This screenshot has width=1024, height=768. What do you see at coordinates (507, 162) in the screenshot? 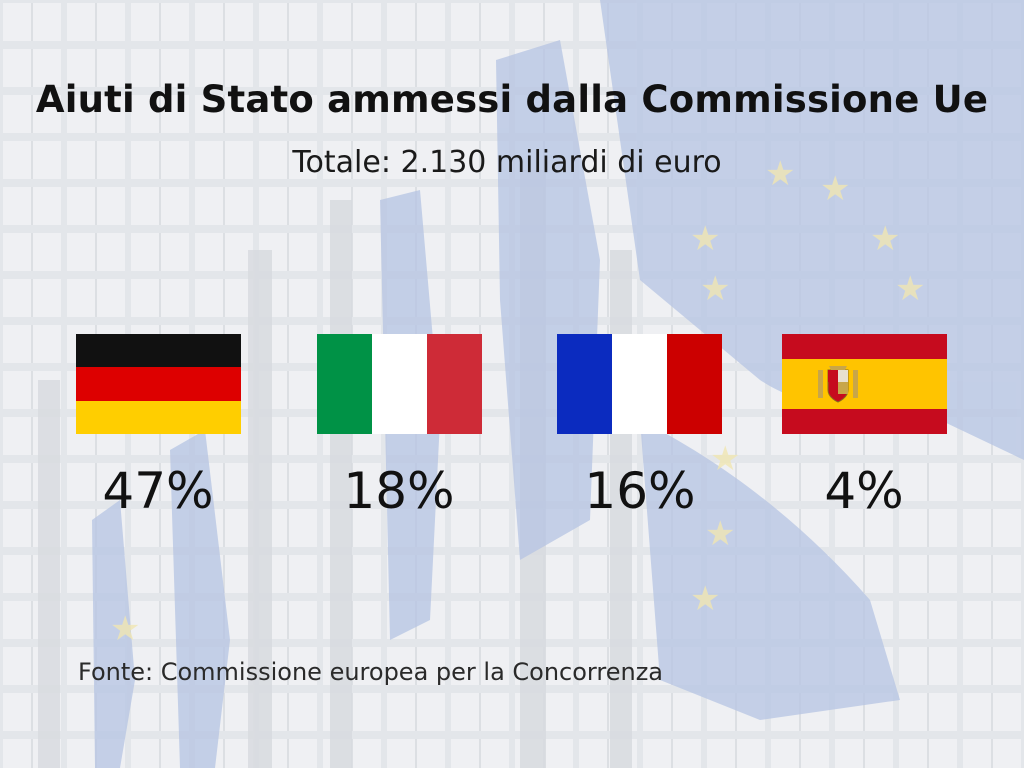
I see `total-subtitle: Totale: 2.130 miliardi di euro` at bounding box center [507, 162].